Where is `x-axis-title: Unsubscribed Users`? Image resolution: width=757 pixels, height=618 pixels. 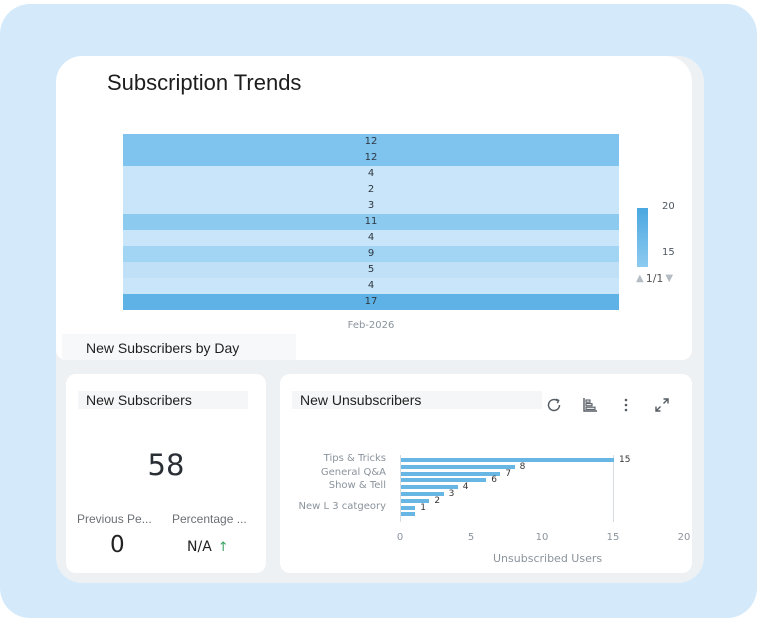
x-axis-title: Unsubscribed Users is located at coordinates (548, 558).